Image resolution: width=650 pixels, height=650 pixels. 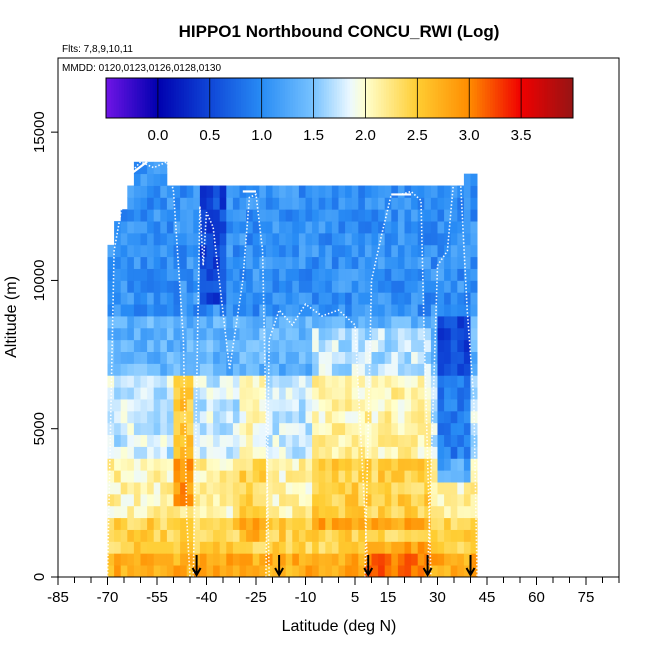 I want to click on x-tick-label: -10, so click(x=306, y=597).